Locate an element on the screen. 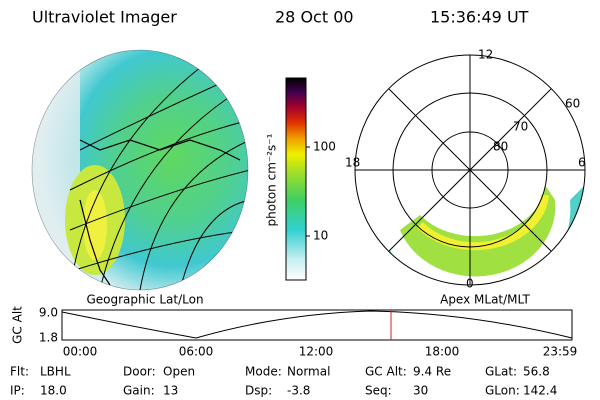  y-tick-label: 1.8 is located at coordinates (48, 338).